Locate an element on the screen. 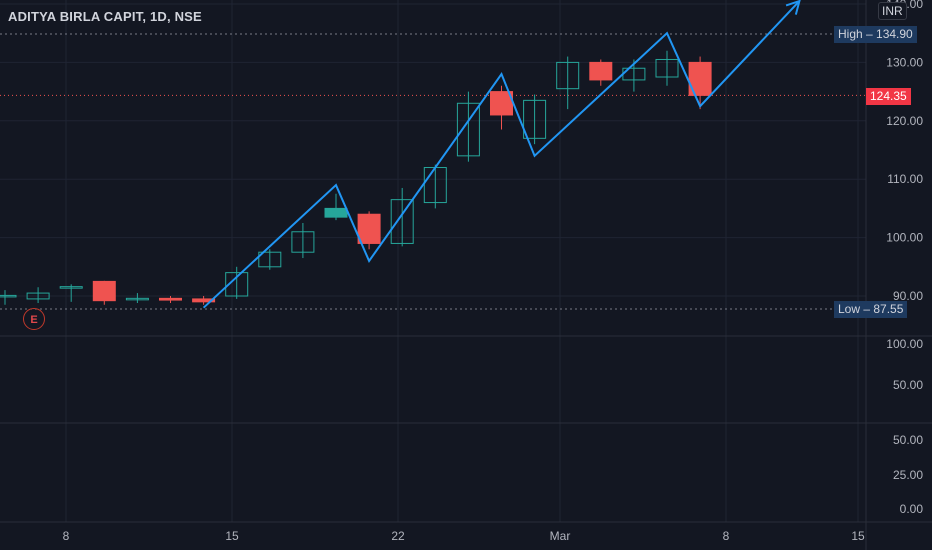 This screenshot has width=932, height=550. high-label: High is located at coordinates (850, 34).